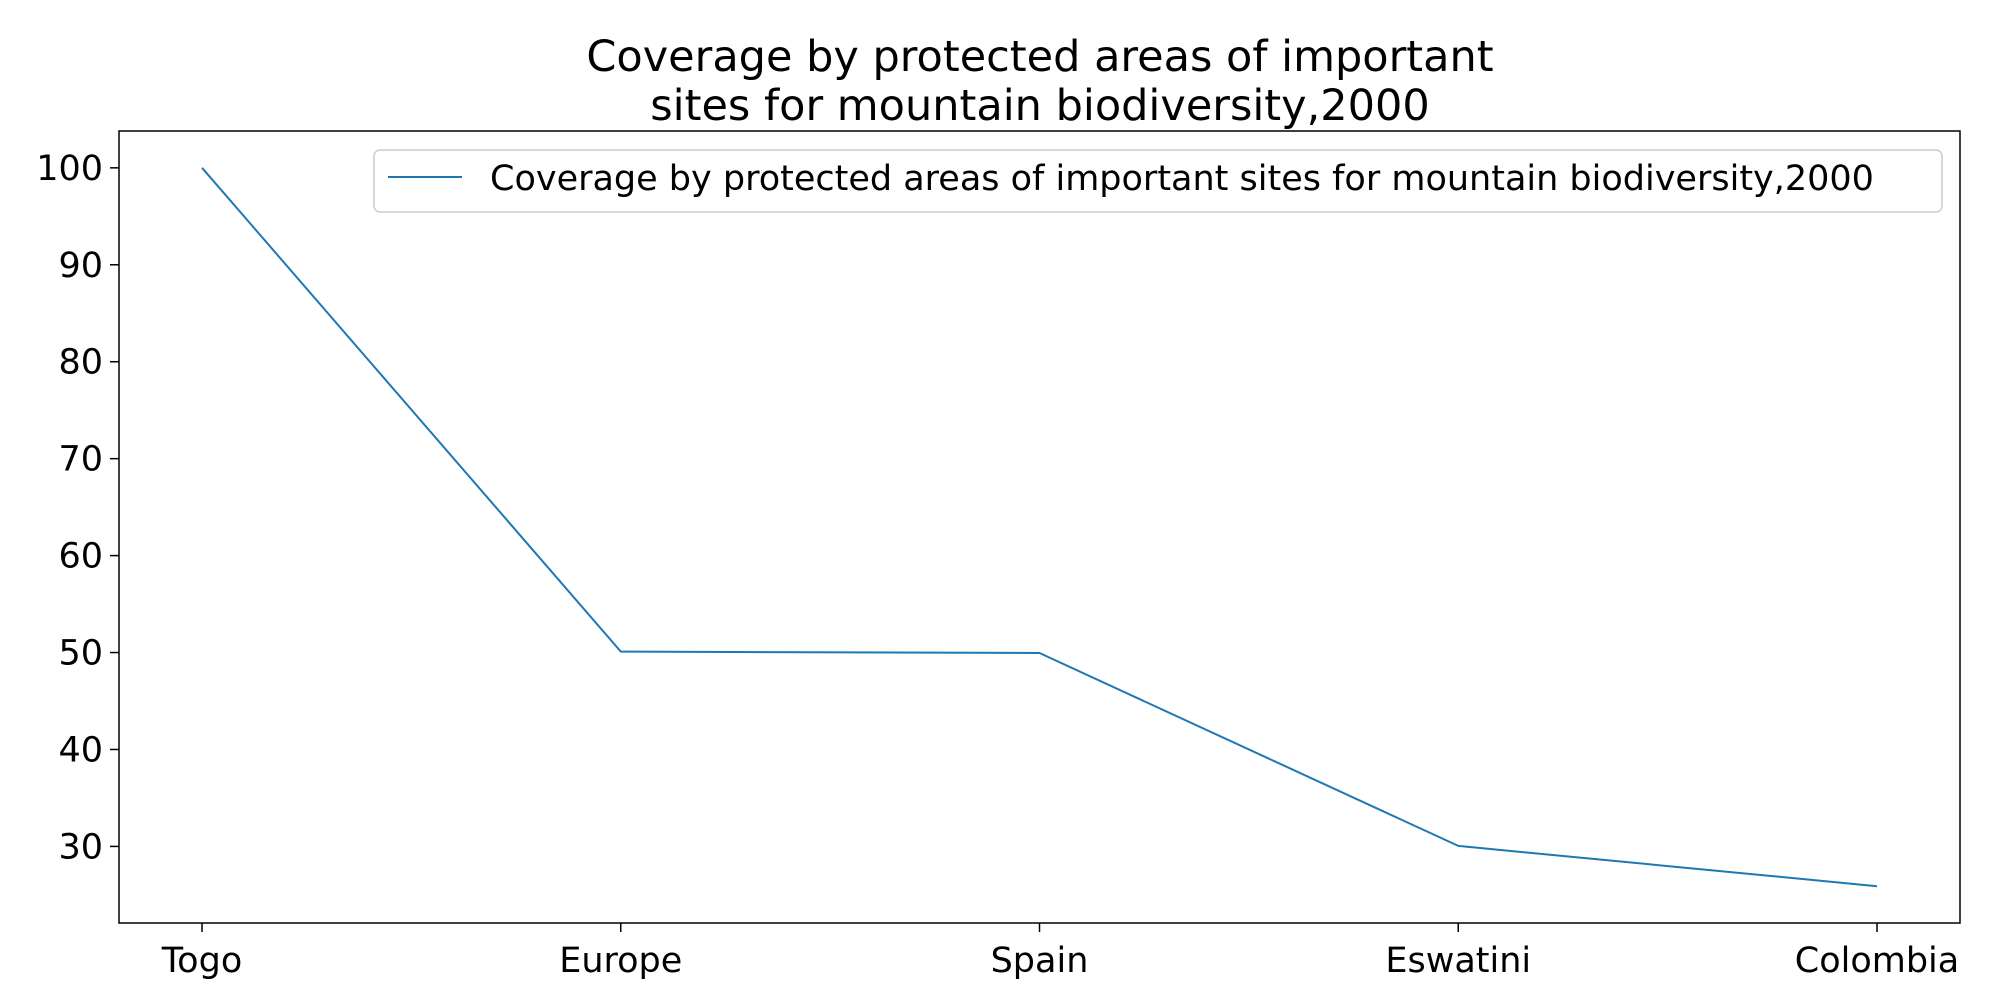 The height and width of the screenshot is (1000, 2000). What do you see at coordinates (80, 557) in the screenshot?
I see `y-tick-label: 60` at bounding box center [80, 557].